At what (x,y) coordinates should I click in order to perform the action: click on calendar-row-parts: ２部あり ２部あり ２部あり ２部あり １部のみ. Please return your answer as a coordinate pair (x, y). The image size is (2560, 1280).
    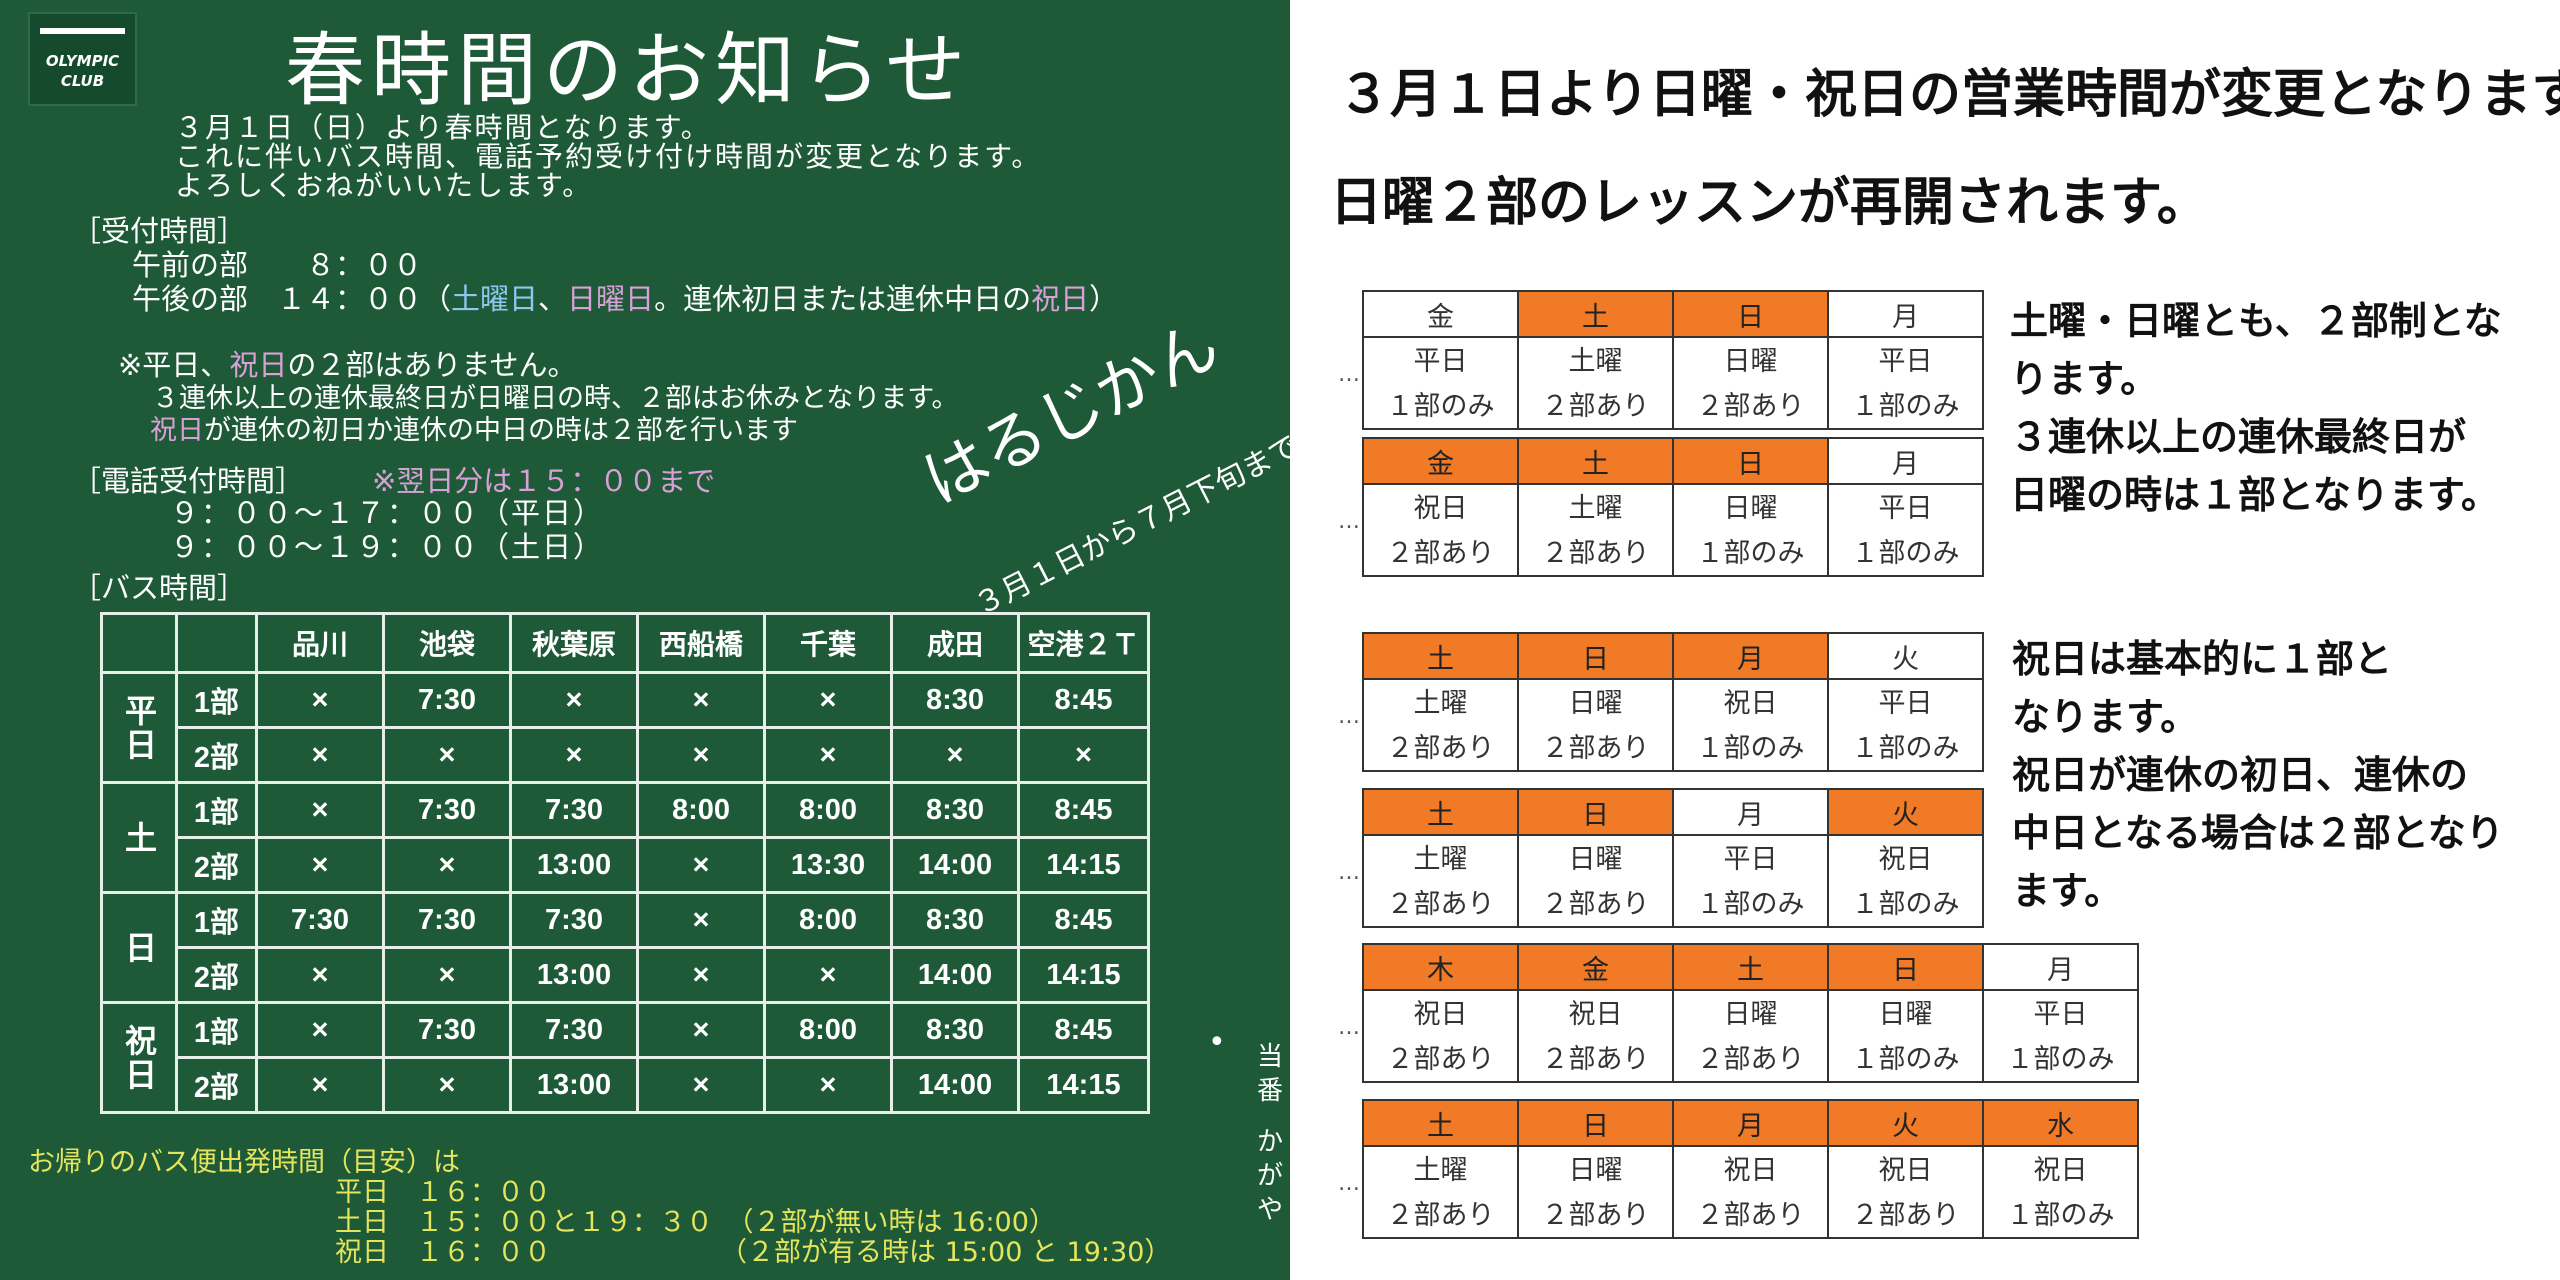
    Looking at the image, I should click on (1750, 1213).